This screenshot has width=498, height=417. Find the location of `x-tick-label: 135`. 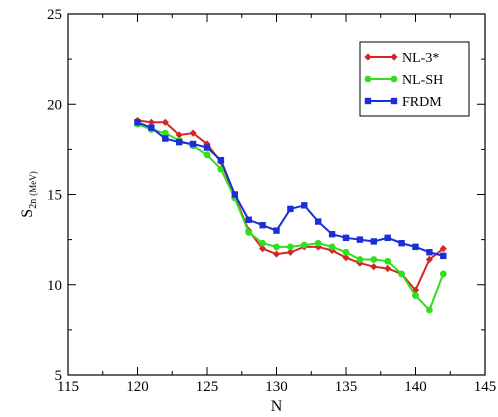

x-tick-label: 135 is located at coordinates (346, 387).